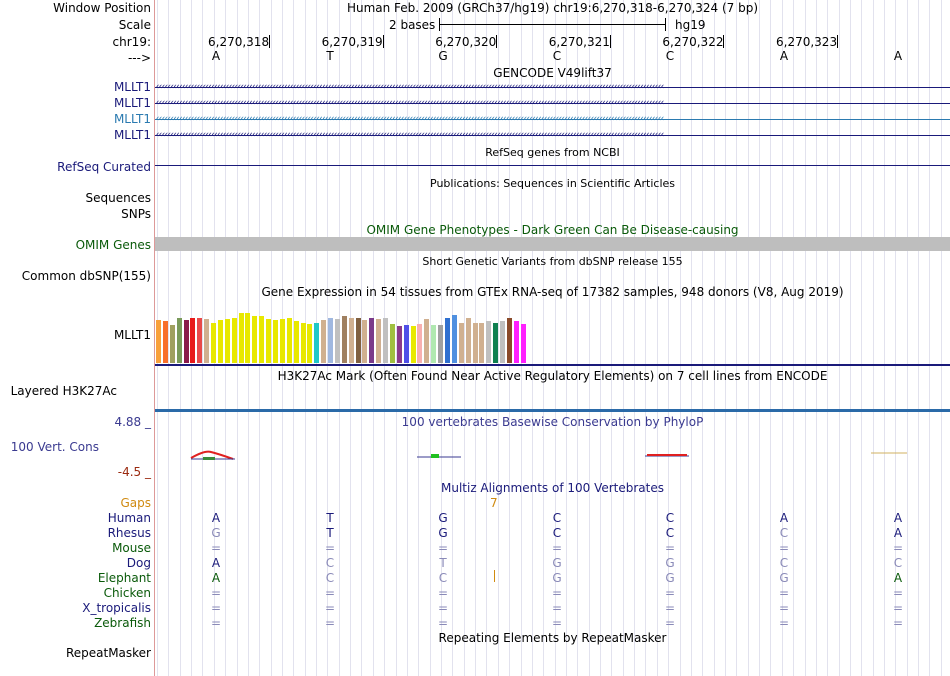 This screenshot has width=950, height=676. What do you see at coordinates (443, 56) in the screenshot?
I see `reference-base: G` at bounding box center [443, 56].